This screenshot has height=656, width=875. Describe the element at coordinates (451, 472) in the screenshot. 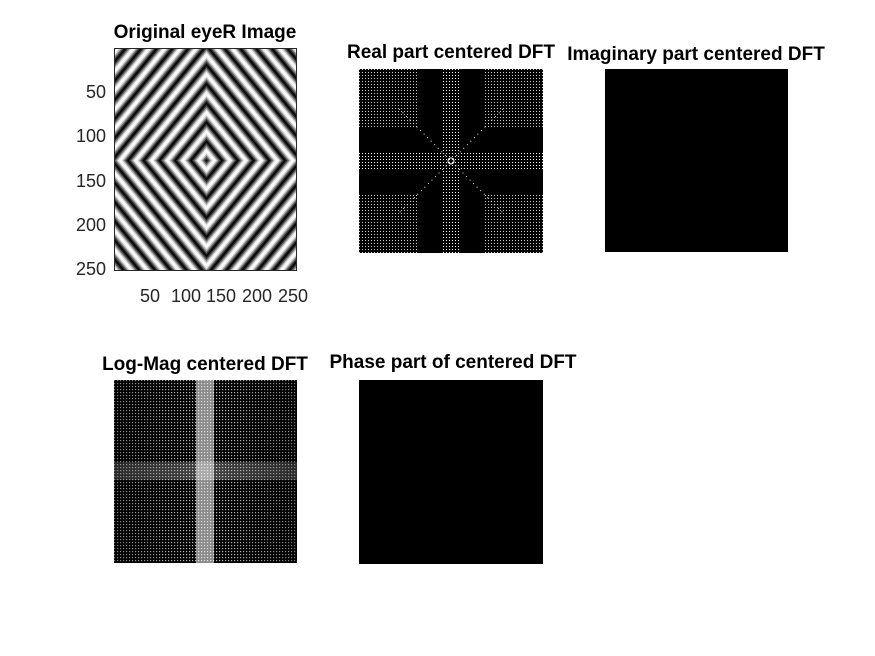

I see `phase-dft-image` at that location.